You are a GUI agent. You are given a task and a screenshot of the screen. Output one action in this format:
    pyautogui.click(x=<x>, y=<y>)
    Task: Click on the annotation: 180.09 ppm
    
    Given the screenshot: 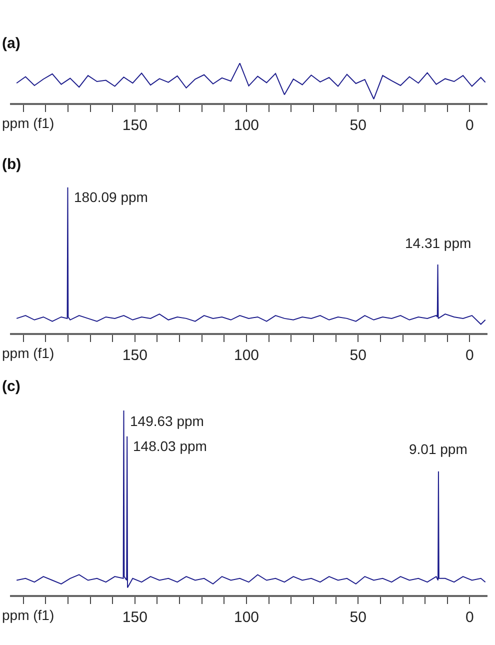 What is the action you would take?
    pyautogui.click(x=111, y=197)
    